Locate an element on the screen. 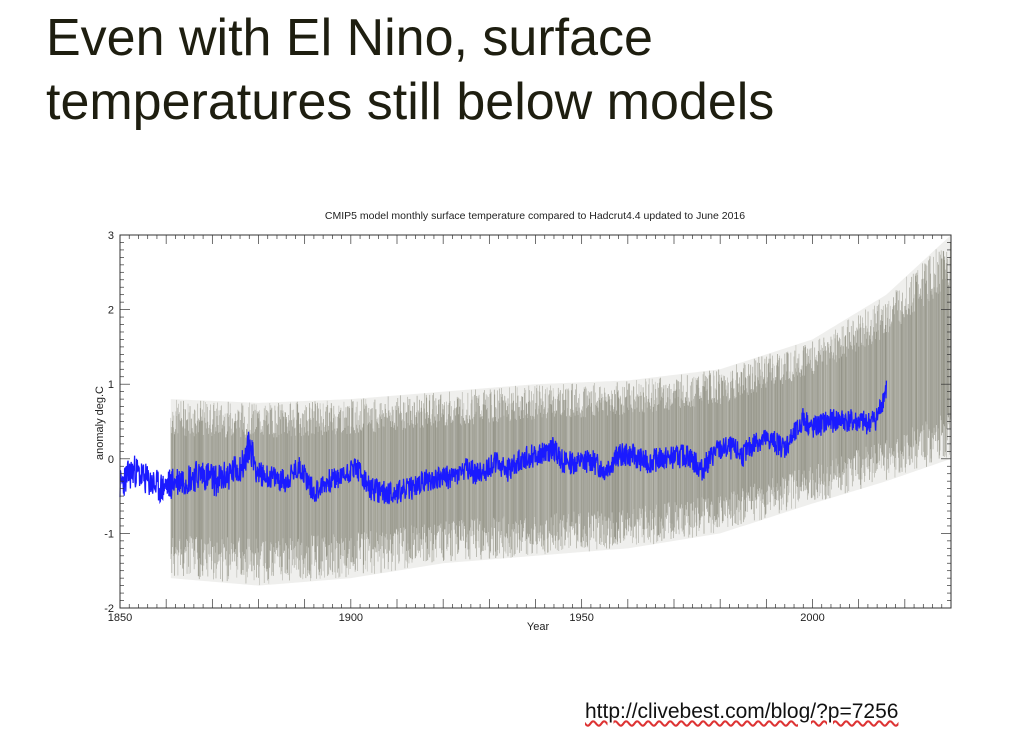 Image resolution: width=1024 pixels, height=732 pixels. x-tick-label: 1850 is located at coordinates (120, 618).